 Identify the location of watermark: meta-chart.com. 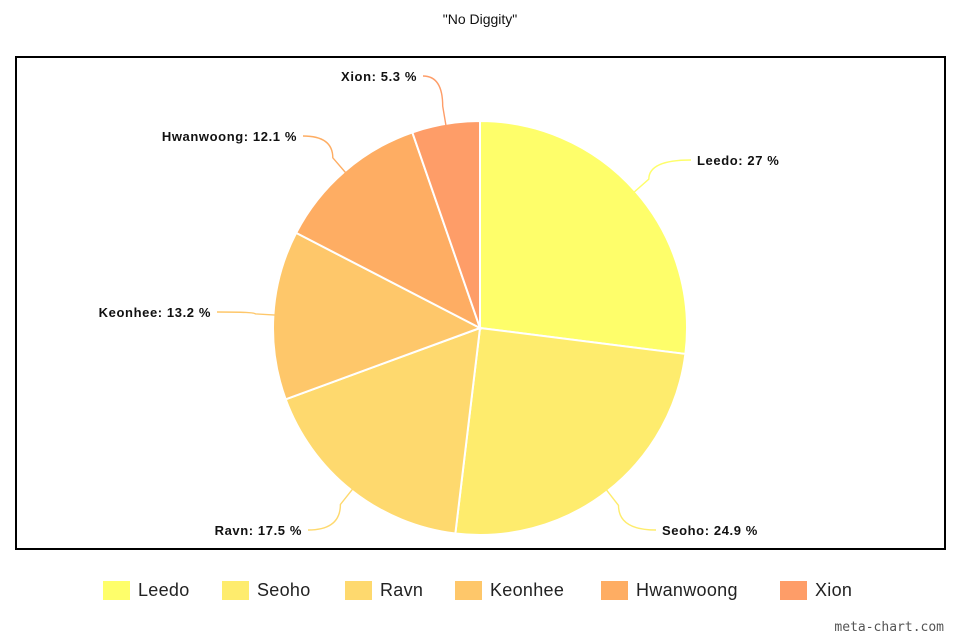
(889, 627).